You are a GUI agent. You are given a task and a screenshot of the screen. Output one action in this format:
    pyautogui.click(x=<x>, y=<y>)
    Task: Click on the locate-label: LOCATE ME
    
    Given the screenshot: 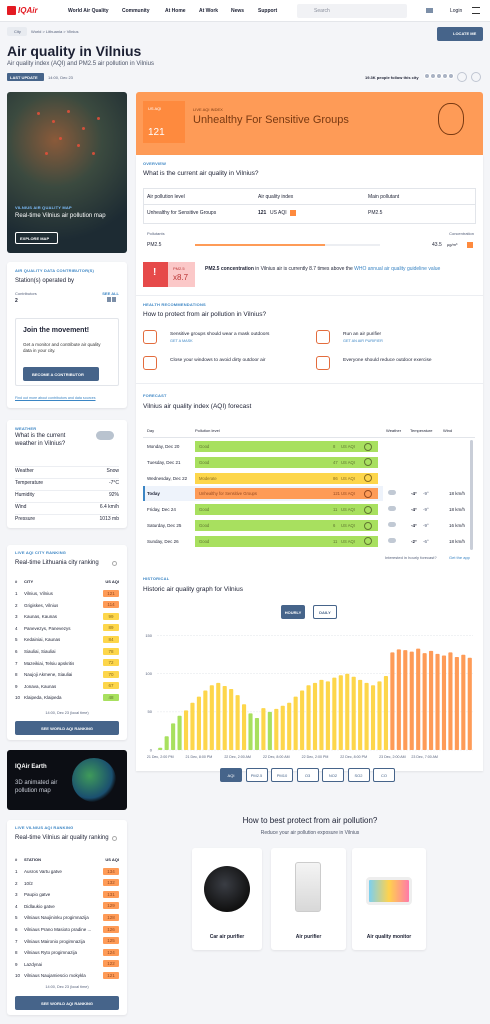 What is the action you would take?
    pyautogui.click(x=465, y=33)
    